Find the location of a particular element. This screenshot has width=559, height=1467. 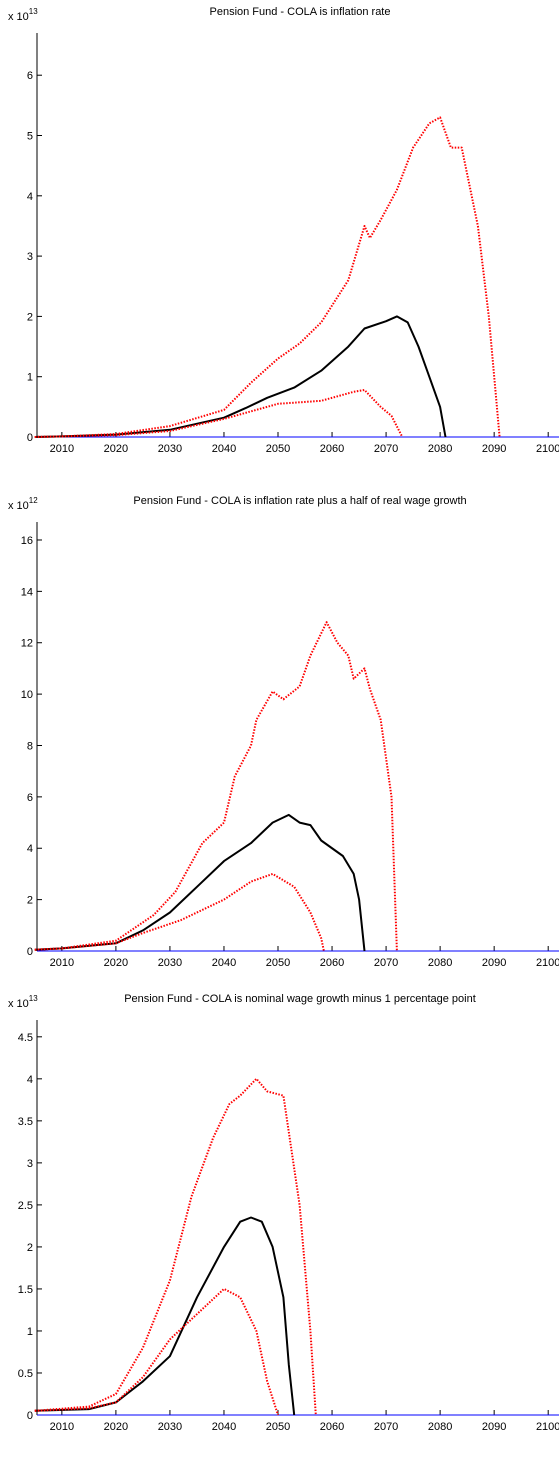

y-tick-label: 3.5 is located at coordinates (25, 1122).